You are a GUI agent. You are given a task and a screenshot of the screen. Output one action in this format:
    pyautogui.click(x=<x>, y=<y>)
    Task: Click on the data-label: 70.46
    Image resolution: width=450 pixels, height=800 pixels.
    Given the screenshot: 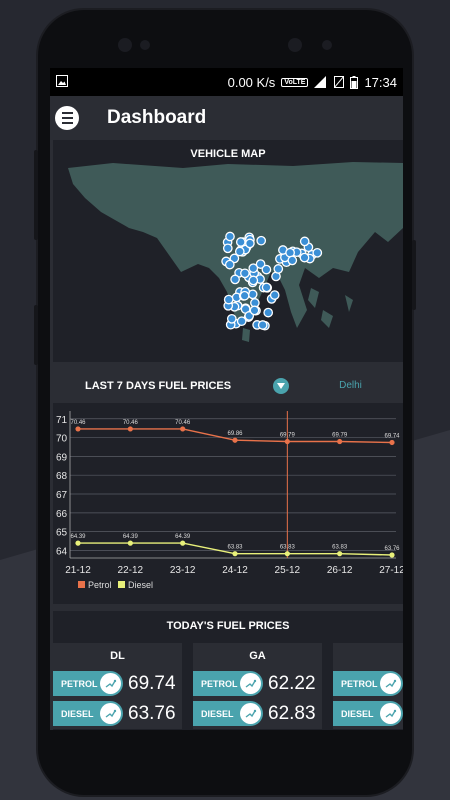 What is the action you would take?
    pyautogui.click(x=78, y=423)
    